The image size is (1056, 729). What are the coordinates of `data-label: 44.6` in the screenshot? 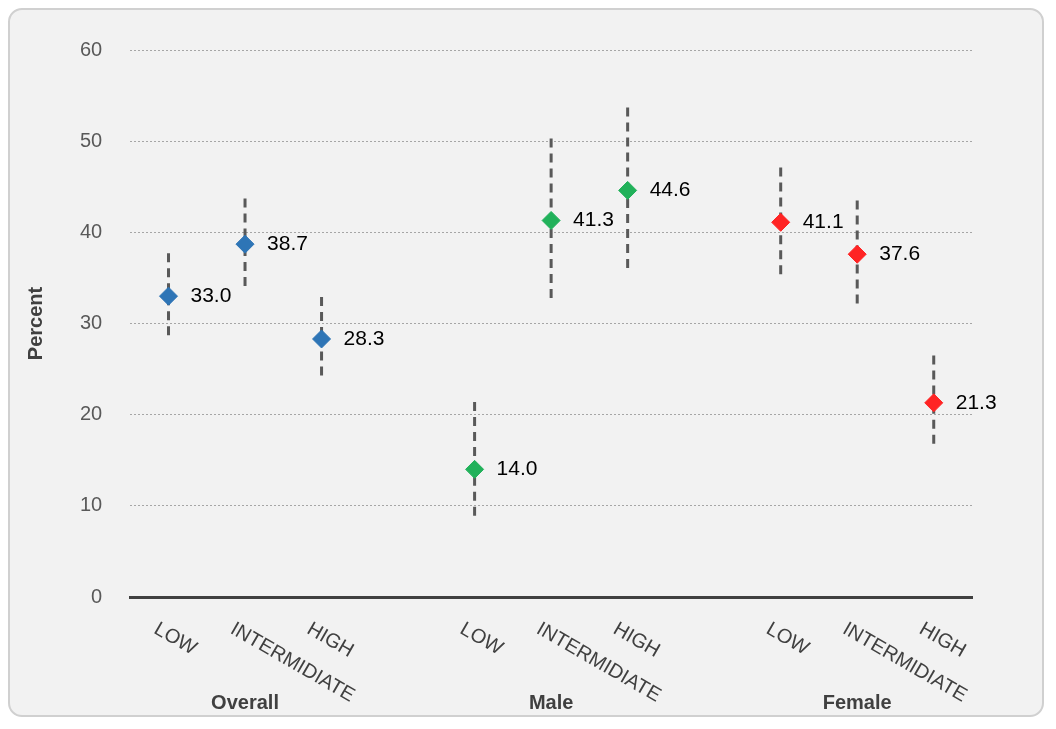 It's located at (670, 189).